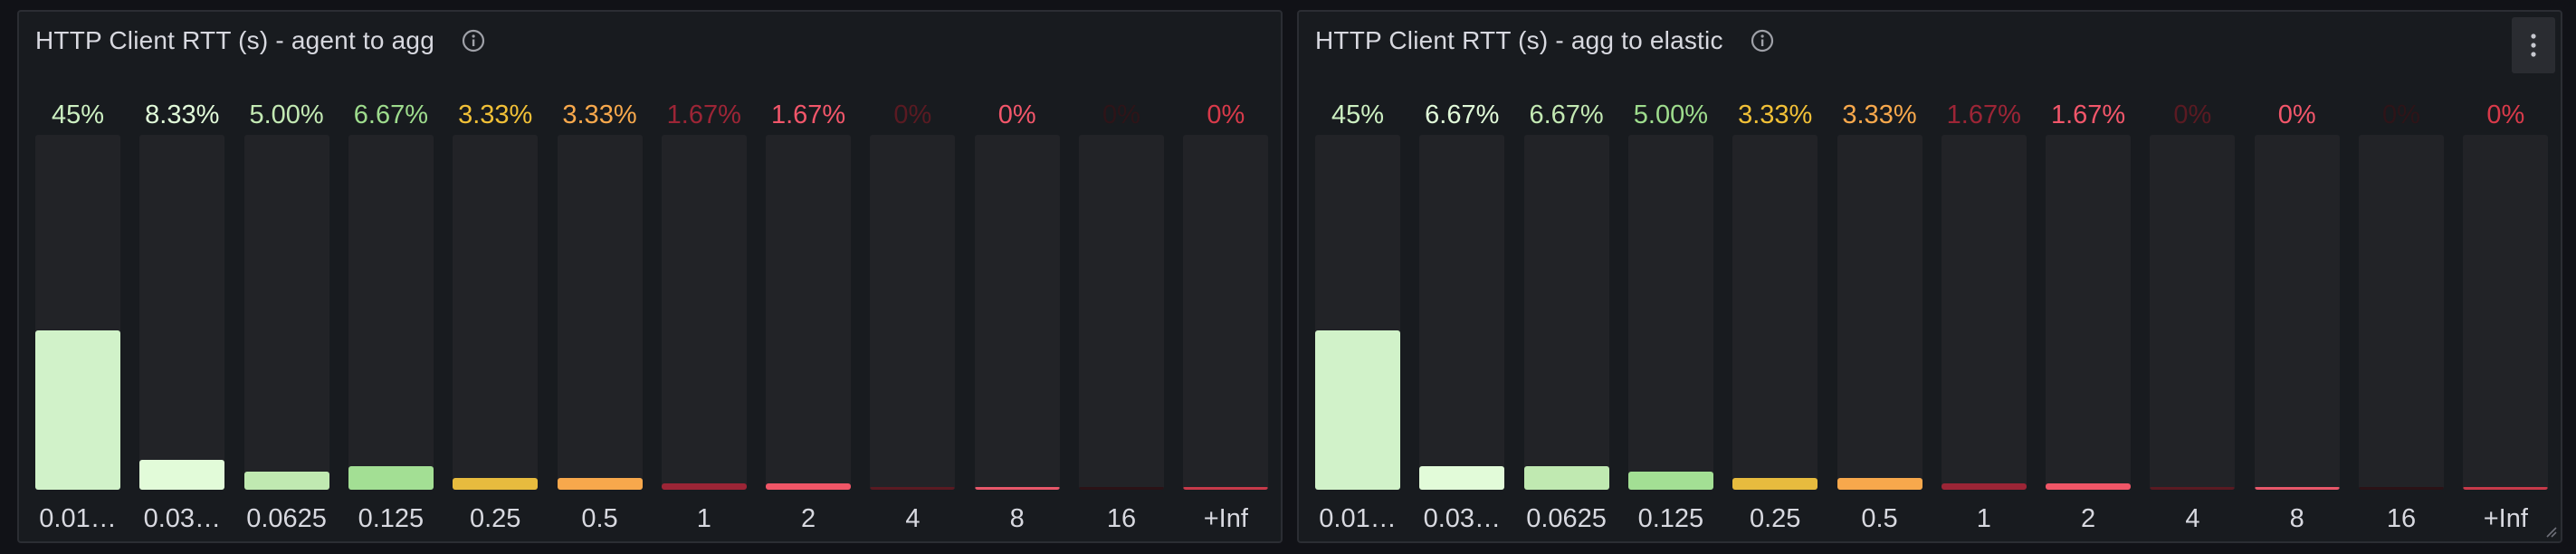 Image resolution: width=2576 pixels, height=554 pixels. What do you see at coordinates (650, 41) in the screenshot?
I see `panel-header: HTTP Client RTT (s) - agent to agg` at bounding box center [650, 41].